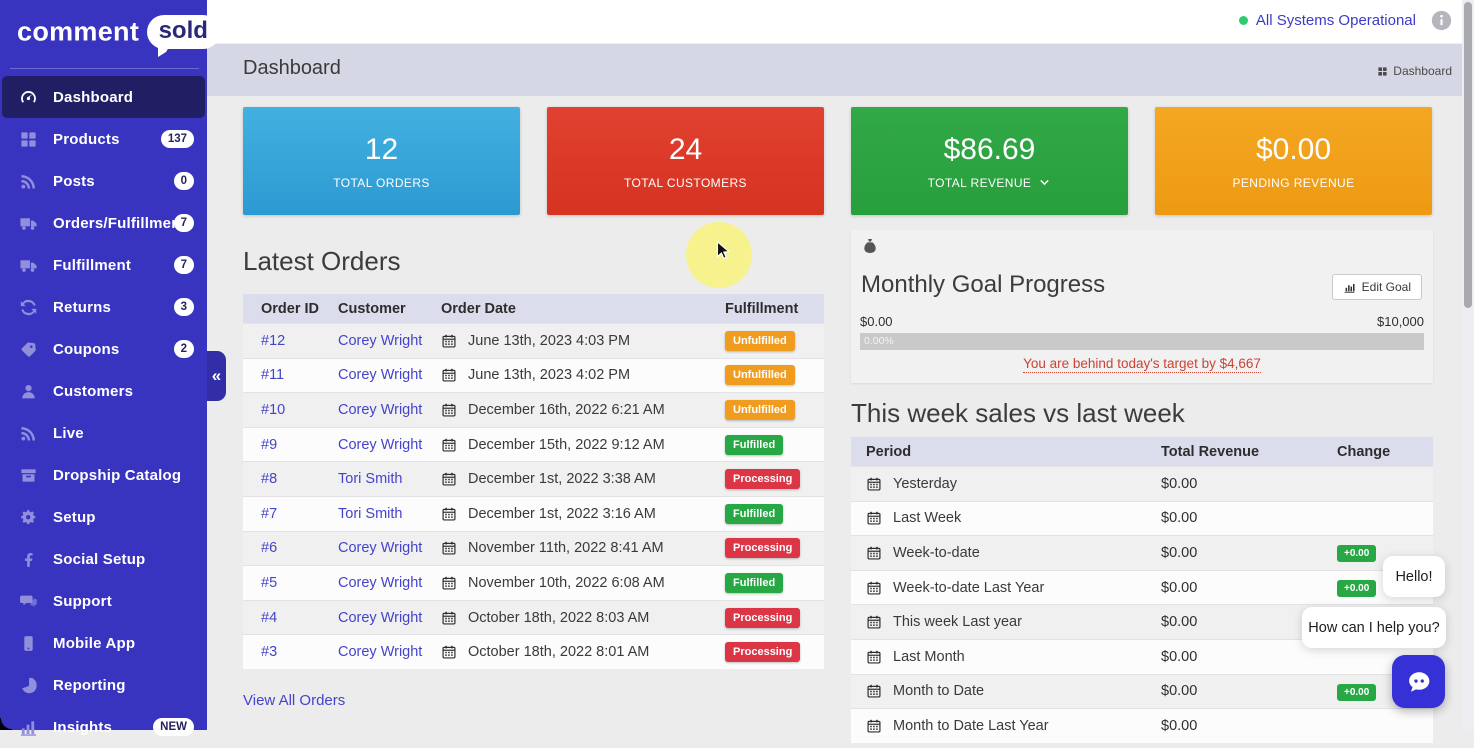 The height and width of the screenshot is (748, 1474). I want to click on sidebar-item-reporting: Reporting, so click(103, 685).